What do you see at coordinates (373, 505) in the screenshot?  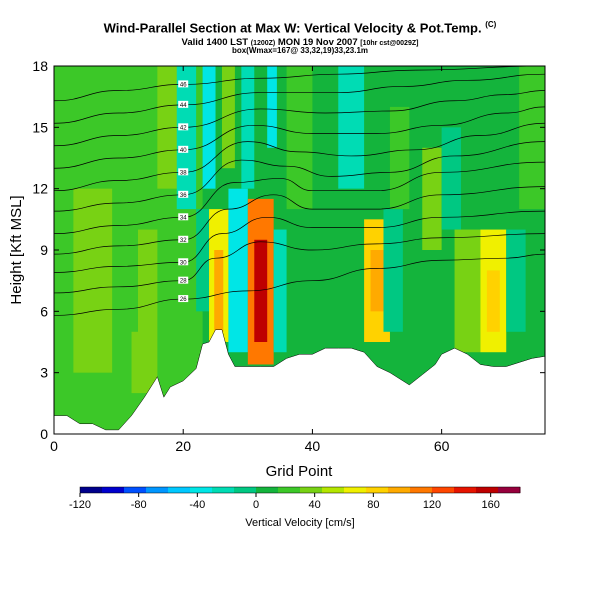 I see `colorbar-tick-label: 80` at bounding box center [373, 505].